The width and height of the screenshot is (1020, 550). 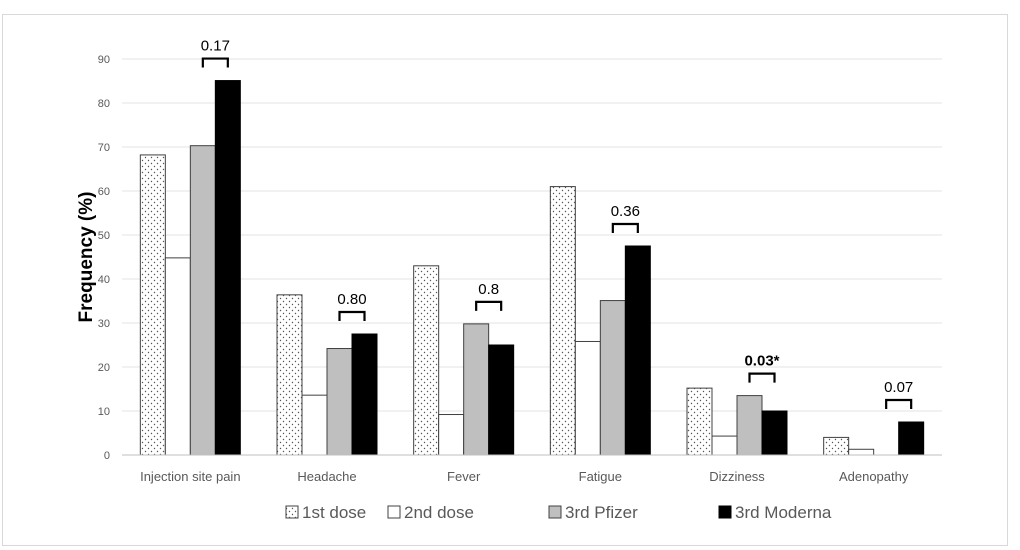 What do you see at coordinates (104, 192) in the screenshot?
I see `y-tick-label: 60` at bounding box center [104, 192].